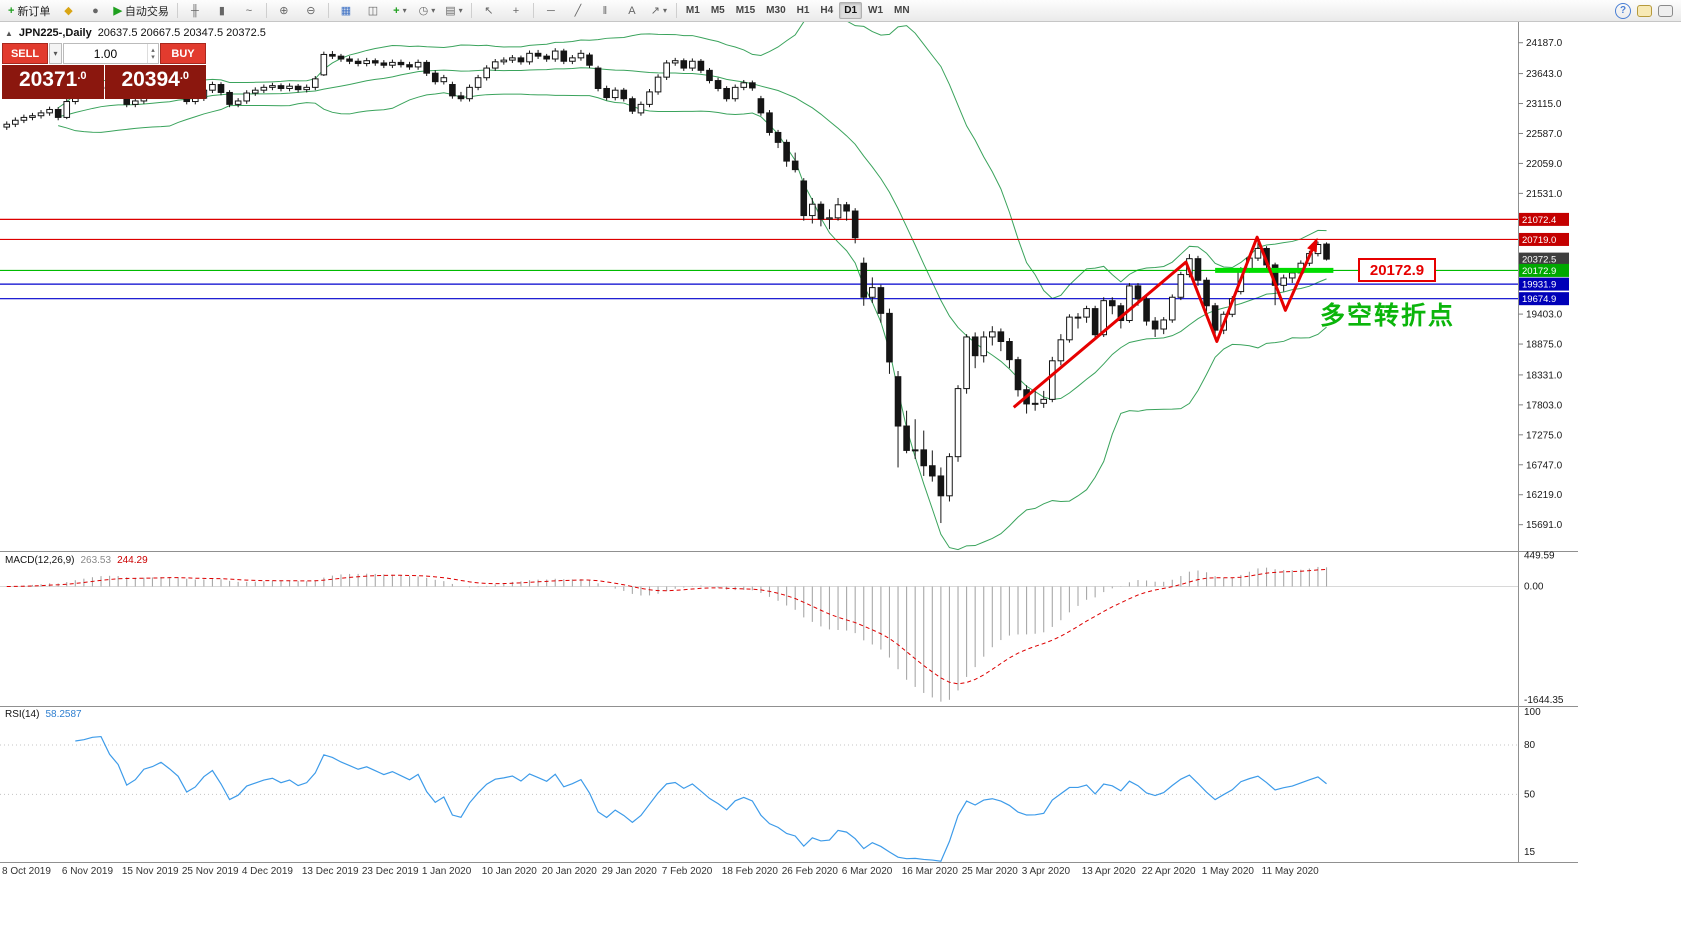 The height and width of the screenshot is (944, 1681). Describe the element at coordinates (810, 871) in the screenshot. I see `date-label: 26 Feb 2020` at that location.